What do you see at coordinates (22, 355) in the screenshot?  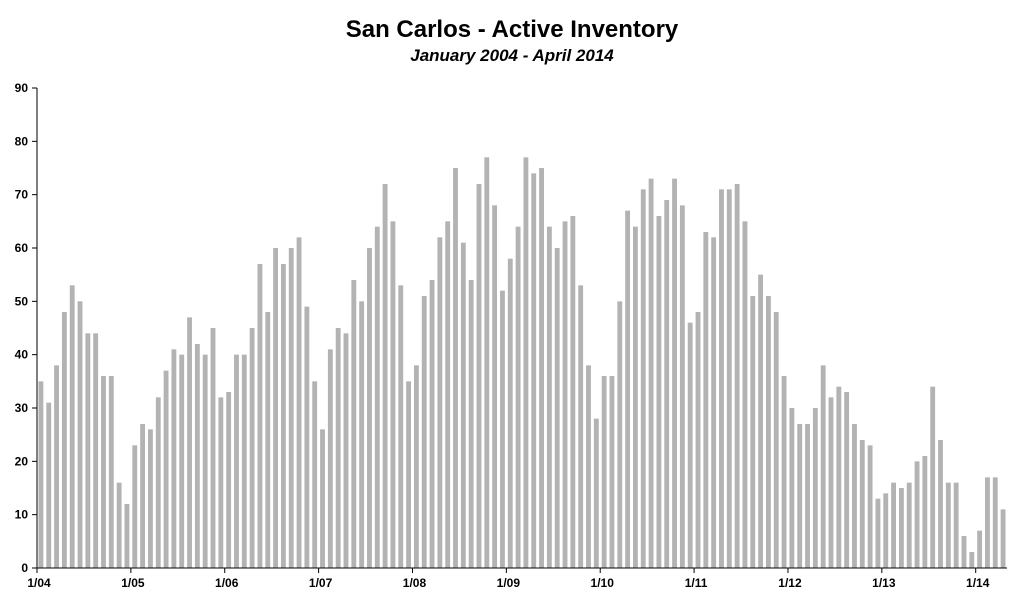 I see `y-tick-label: 40` at bounding box center [22, 355].